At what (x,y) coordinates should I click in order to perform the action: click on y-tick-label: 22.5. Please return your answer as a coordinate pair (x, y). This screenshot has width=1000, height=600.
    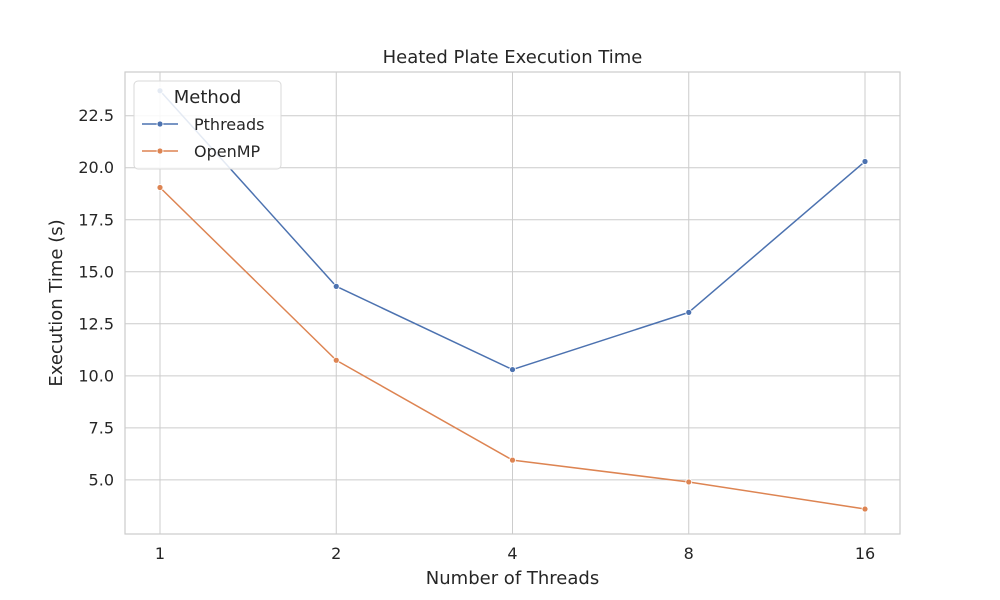
    Looking at the image, I should click on (96, 115).